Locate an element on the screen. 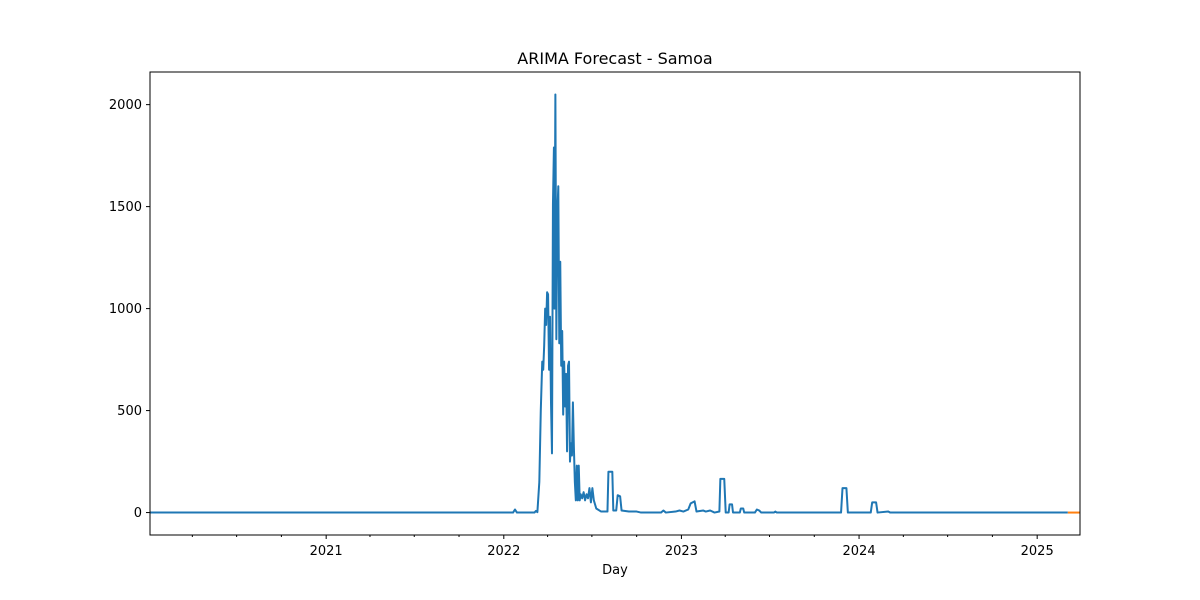  x-axis-label: Day is located at coordinates (615, 570).